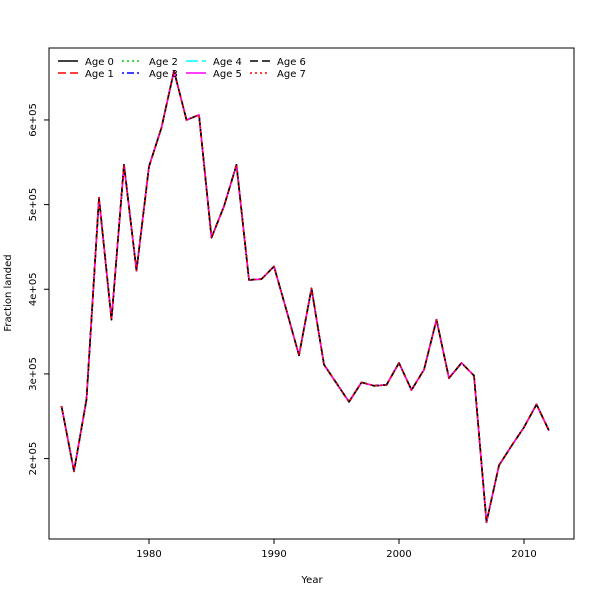 The height and width of the screenshot is (600, 600). What do you see at coordinates (33, 374) in the screenshot?
I see `y-tick-label: 3e+05` at bounding box center [33, 374].